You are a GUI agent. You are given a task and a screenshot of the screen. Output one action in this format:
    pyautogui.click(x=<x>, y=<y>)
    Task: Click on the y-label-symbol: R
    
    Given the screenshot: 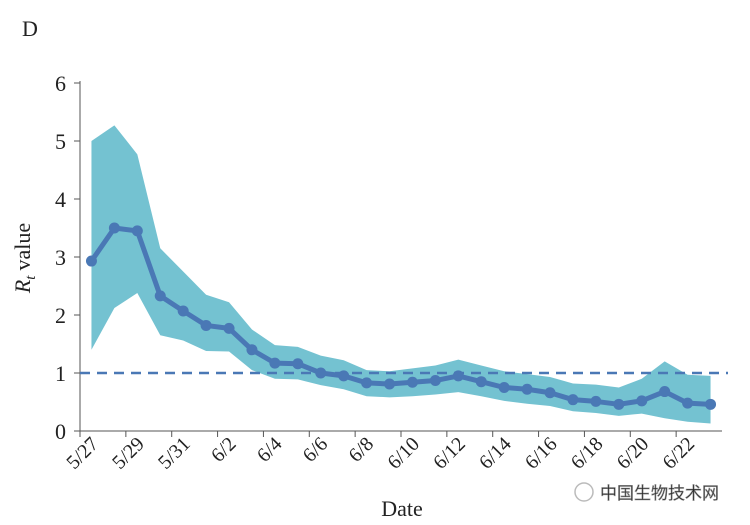 What is the action you would take?
    pyautogui.click(x=22, y=286)
    